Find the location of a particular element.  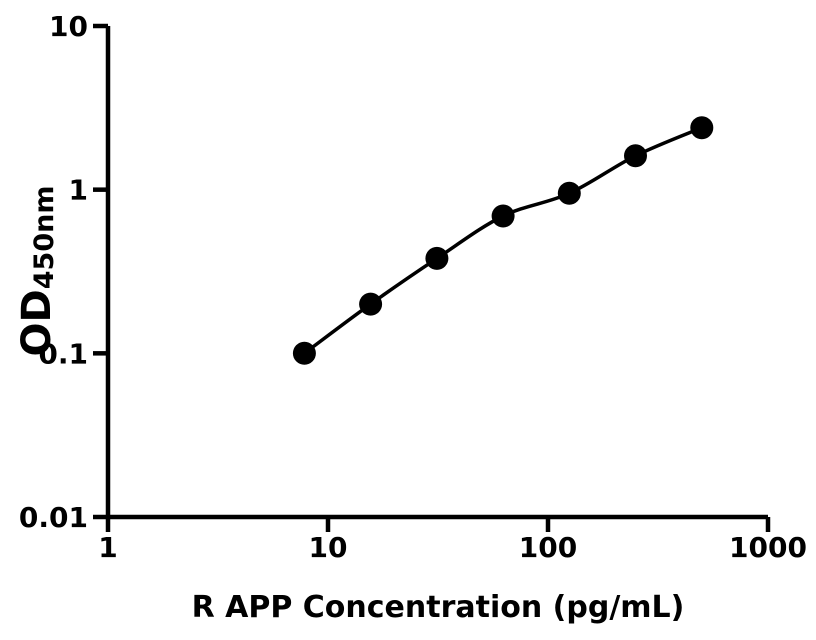

x-tick-label: 10 is located at coordinates (328, 547).